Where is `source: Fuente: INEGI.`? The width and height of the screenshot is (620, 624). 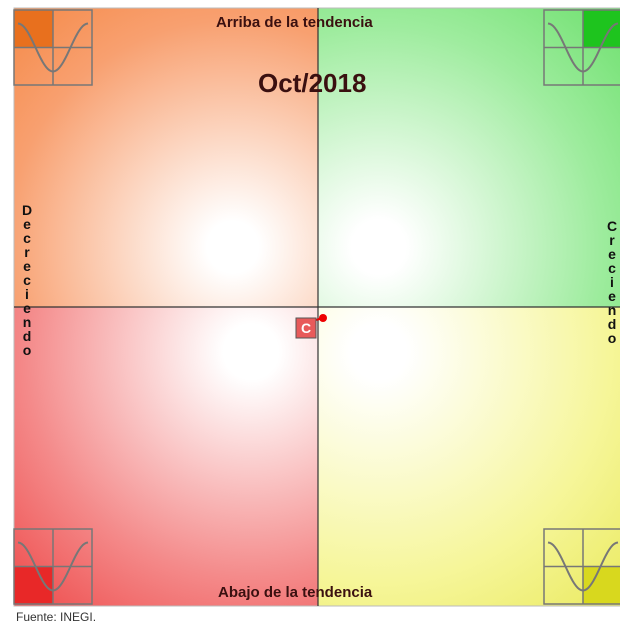 source: Fuente: INEGI. is located at coordinates (56, 617).